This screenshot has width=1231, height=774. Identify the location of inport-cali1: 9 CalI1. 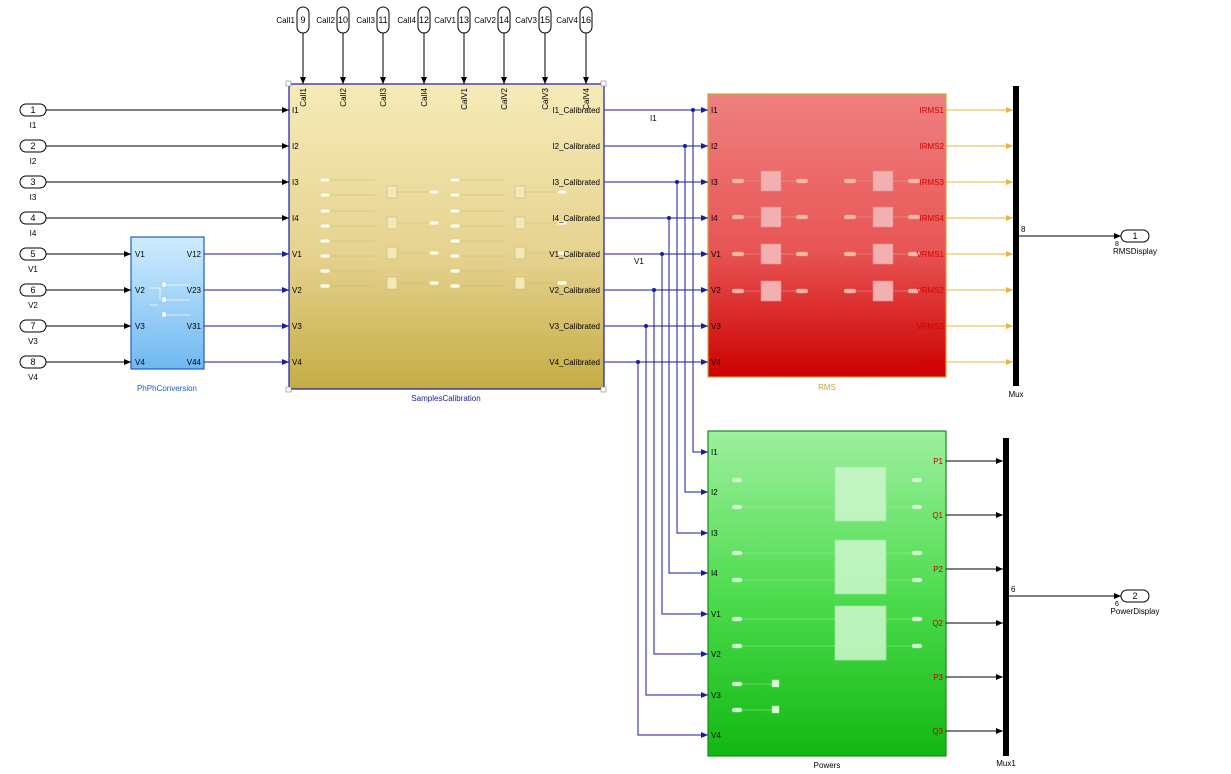
(293, 20).